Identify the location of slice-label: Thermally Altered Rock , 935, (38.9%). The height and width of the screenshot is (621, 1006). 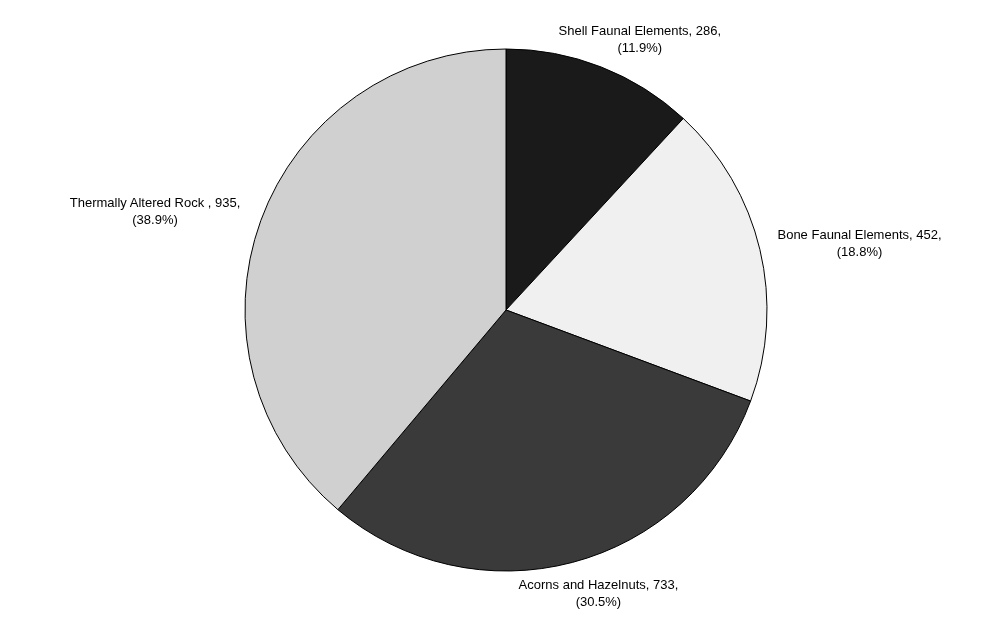
(155, 210).